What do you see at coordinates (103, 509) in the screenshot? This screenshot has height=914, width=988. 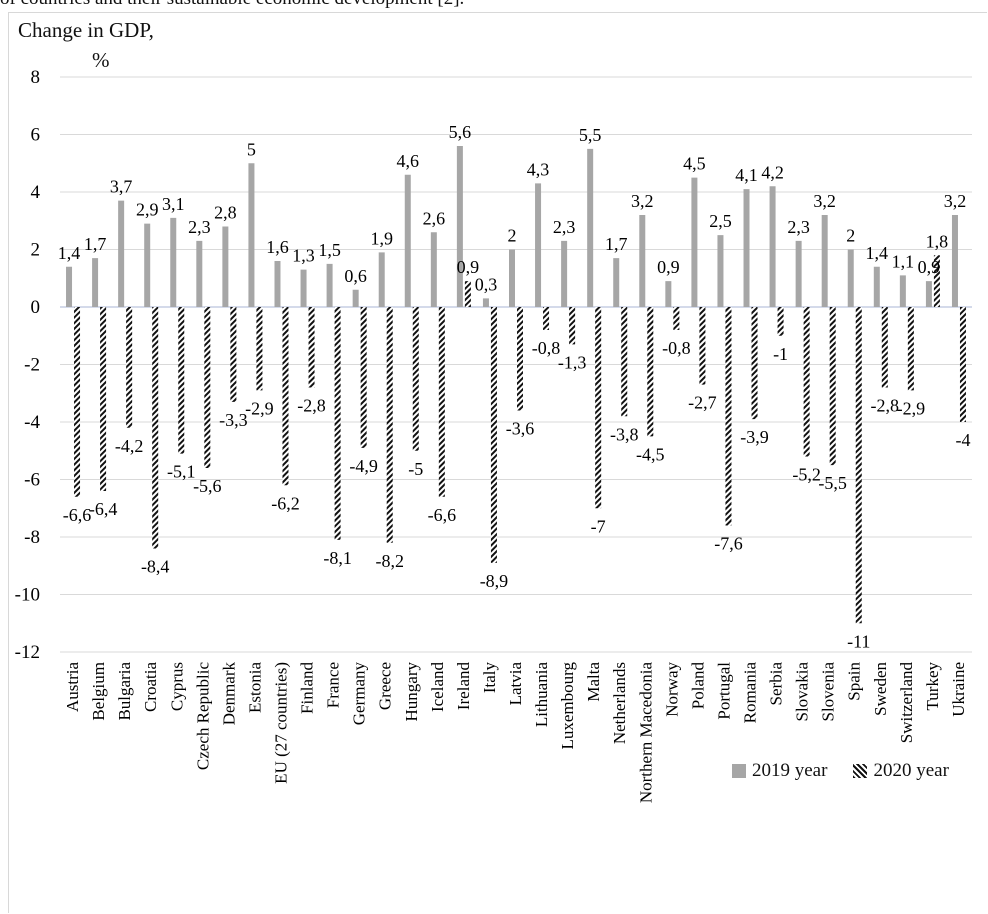 I see `data-label-2020: -6,4` at bounding box center [103, 509].